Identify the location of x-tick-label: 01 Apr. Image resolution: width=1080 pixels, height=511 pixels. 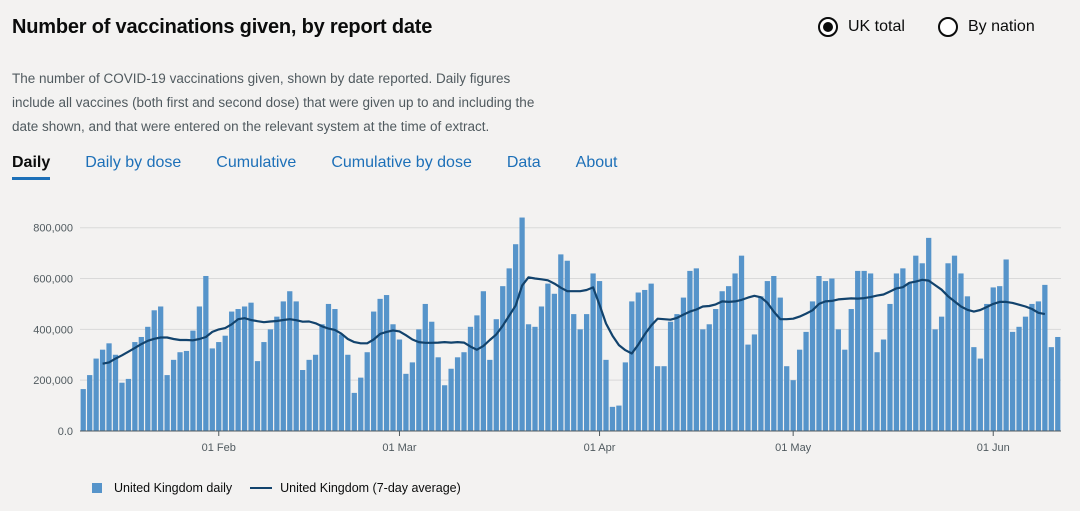
(600, 448).